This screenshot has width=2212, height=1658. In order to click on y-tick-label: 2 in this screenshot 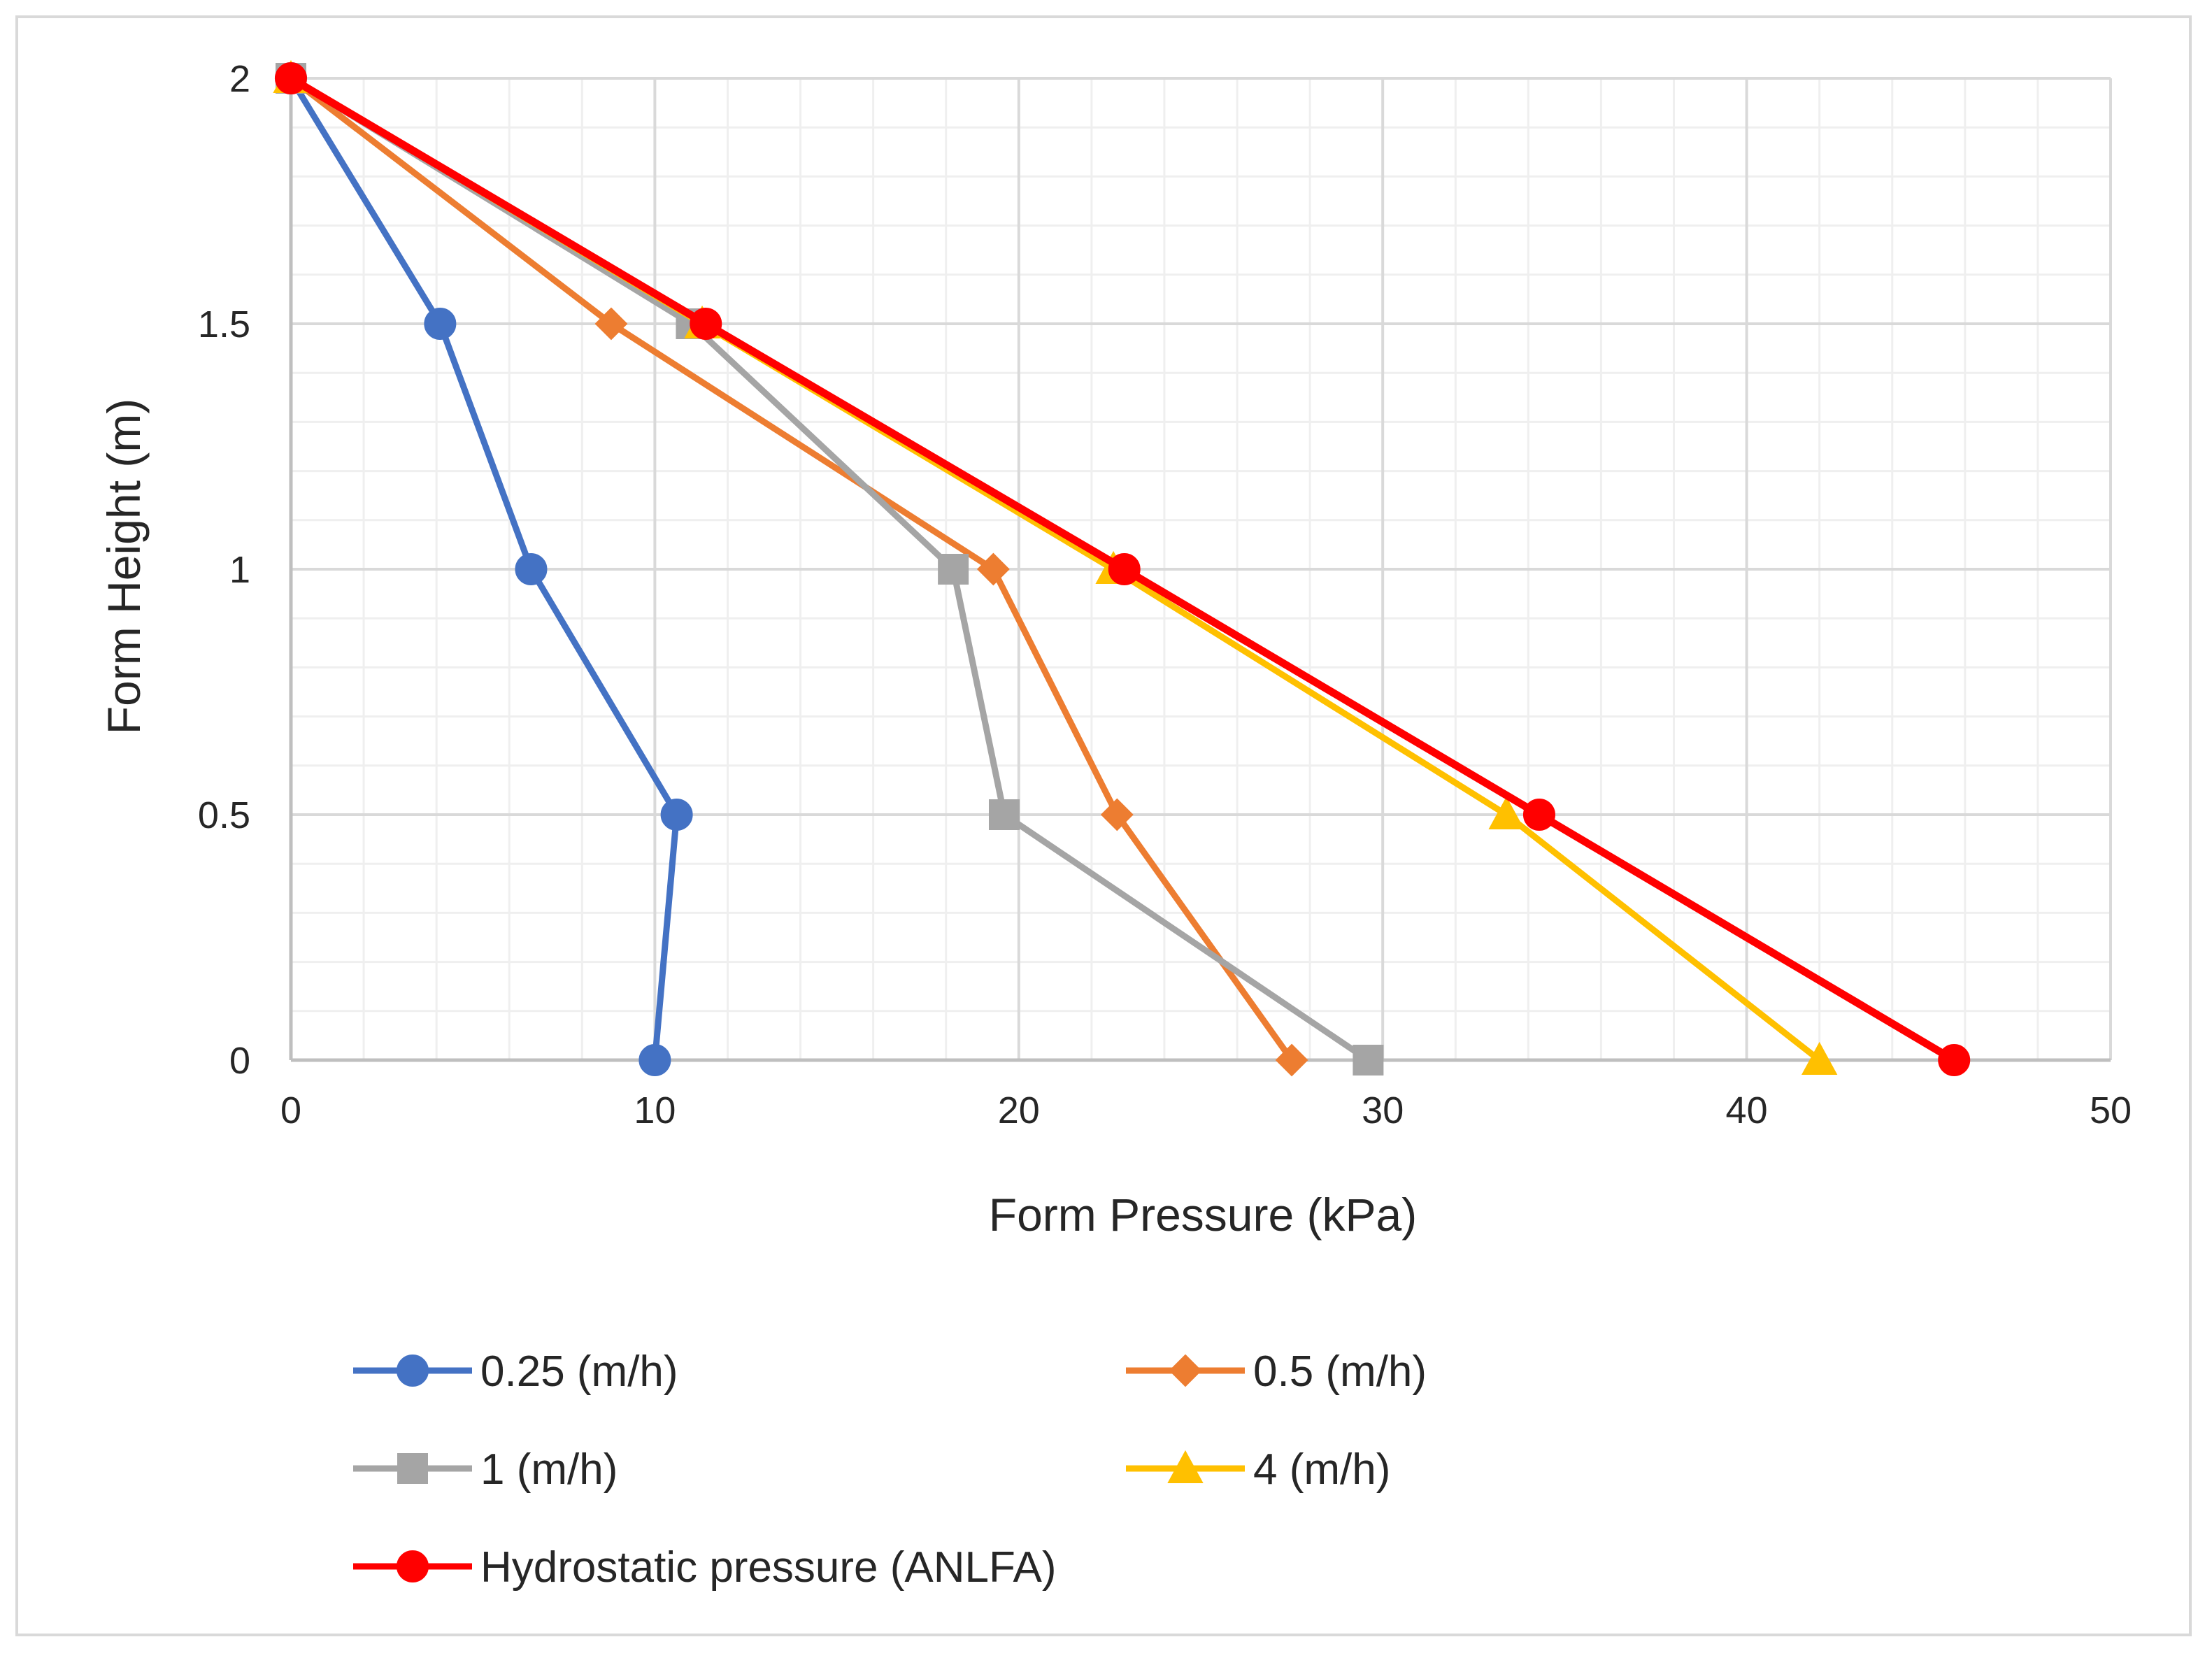, I will do `click(239, 79)`.